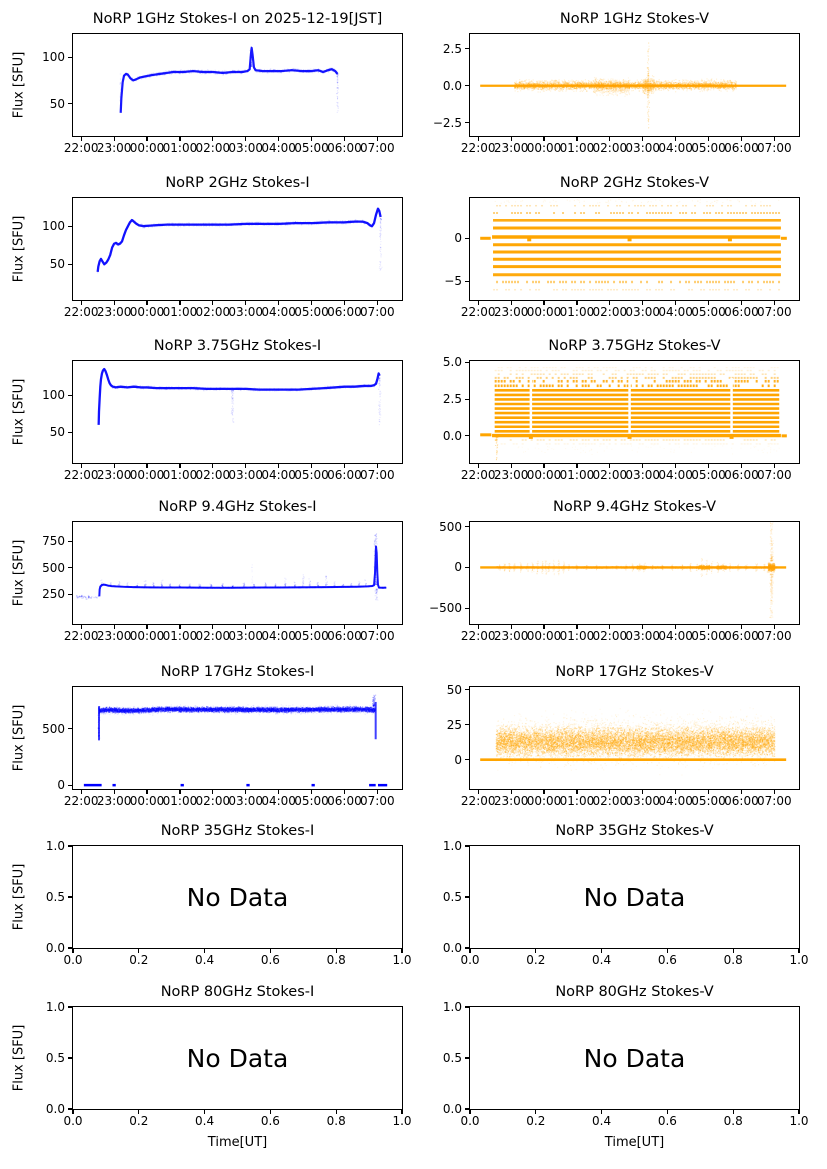 The width and height of the screenshot is (827, 1169). Describe the element at coordinates (452, 1007) in the screenshot. I see `y-tick-label: 1.0` at that location.